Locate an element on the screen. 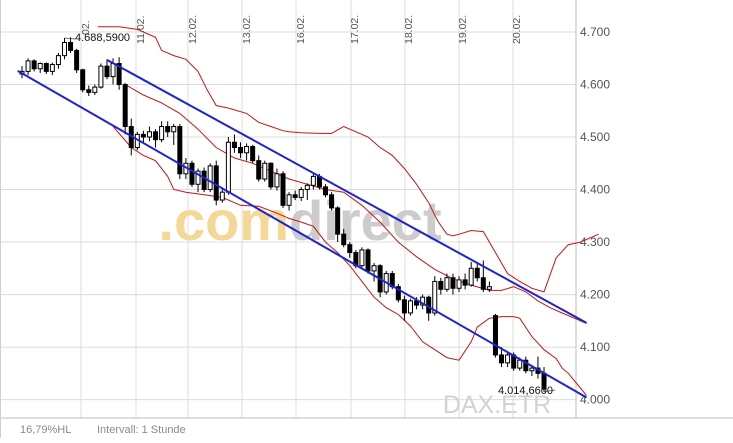 This screenshot has width=733, height=443. instrument-logo: DAX.ETR is located at coordinates (497, 405).